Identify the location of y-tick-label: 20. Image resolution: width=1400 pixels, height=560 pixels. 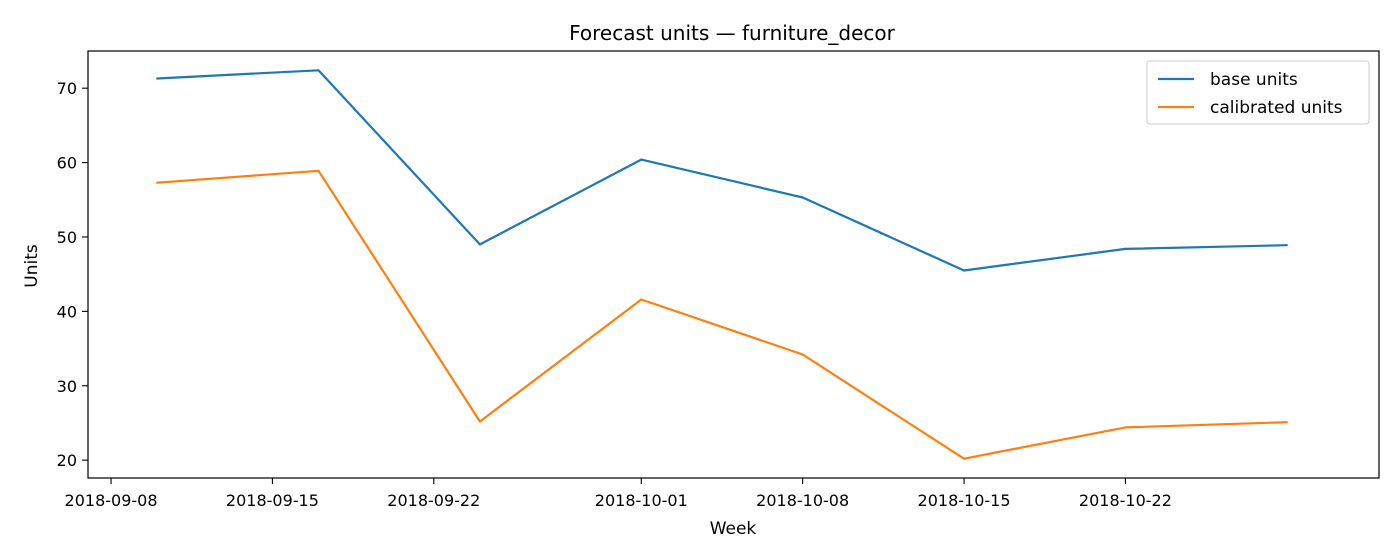
(67, 460).